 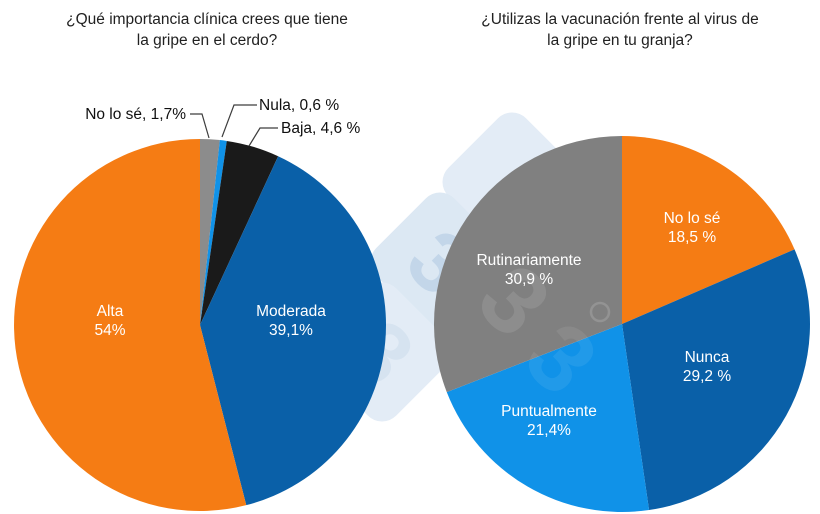 What do you see at coordinates (600, 312) in the screenshot?
I see `watermark-ghost-ring` at bounding box center [600, 312].